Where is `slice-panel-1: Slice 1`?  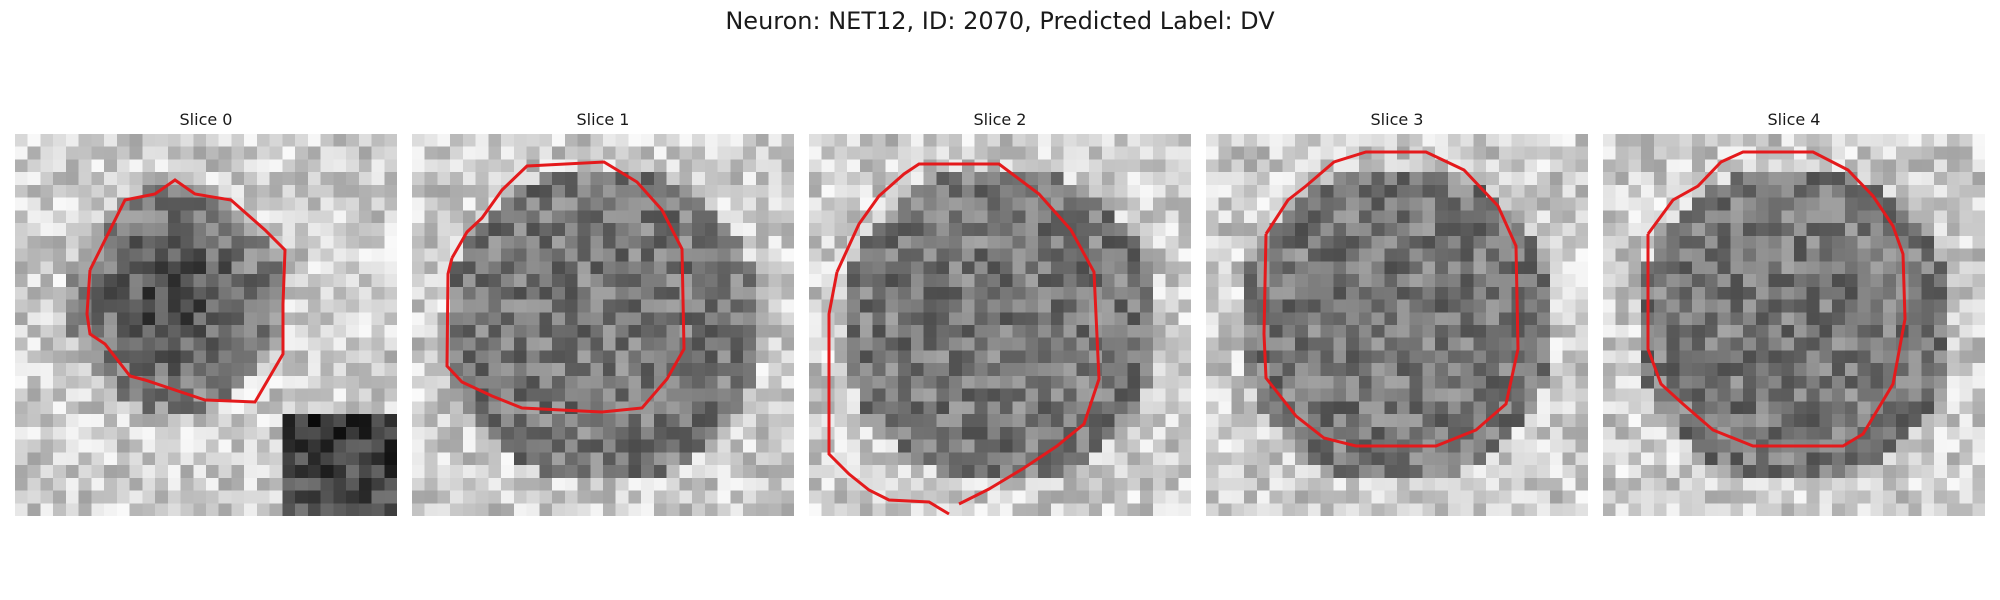
slice-panel-1: Slice 1 is located at coordinates (603, 312).